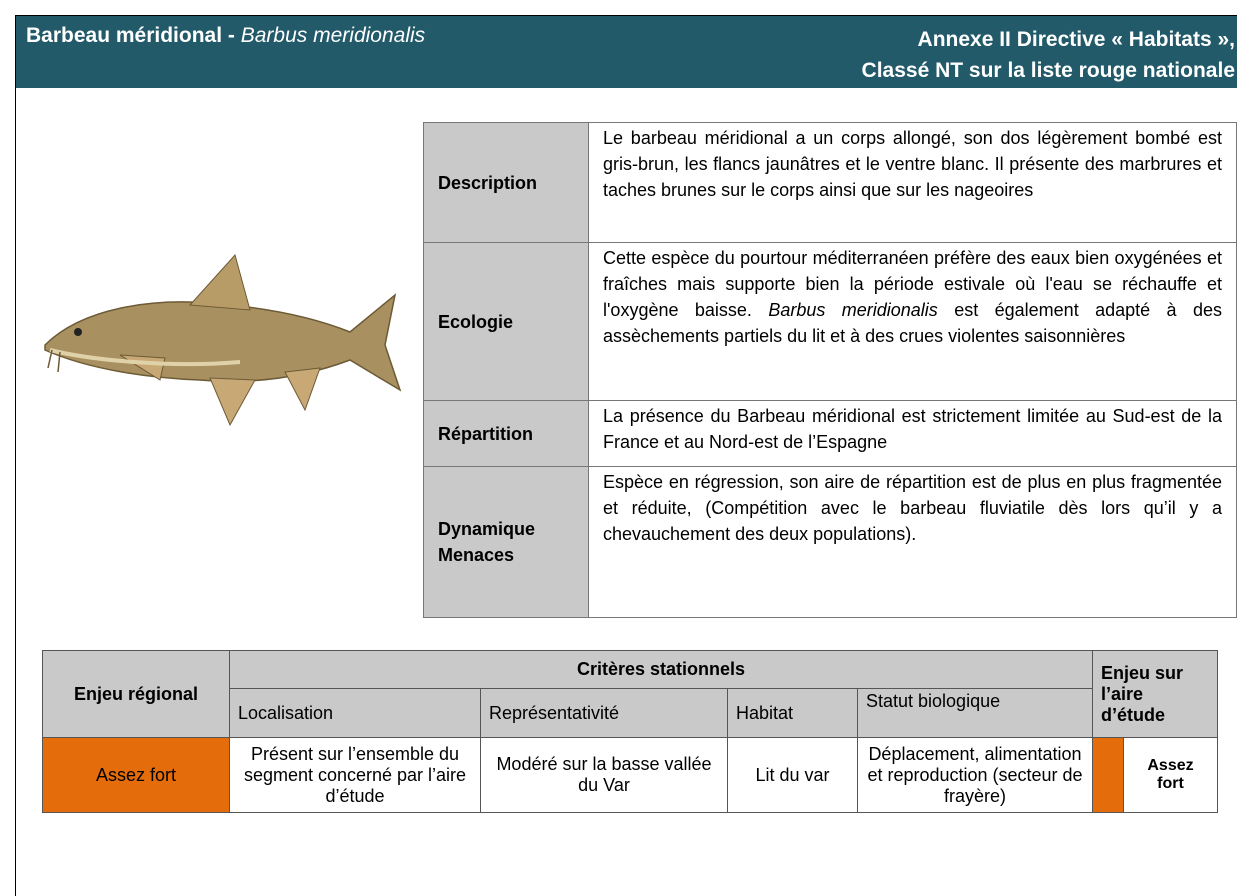 Image resolution: width=1237 pixels, height=896 pixels. Describe the element at coordinates (506, 433) in the screenshot. I see `row-label: Répartition` at that location.